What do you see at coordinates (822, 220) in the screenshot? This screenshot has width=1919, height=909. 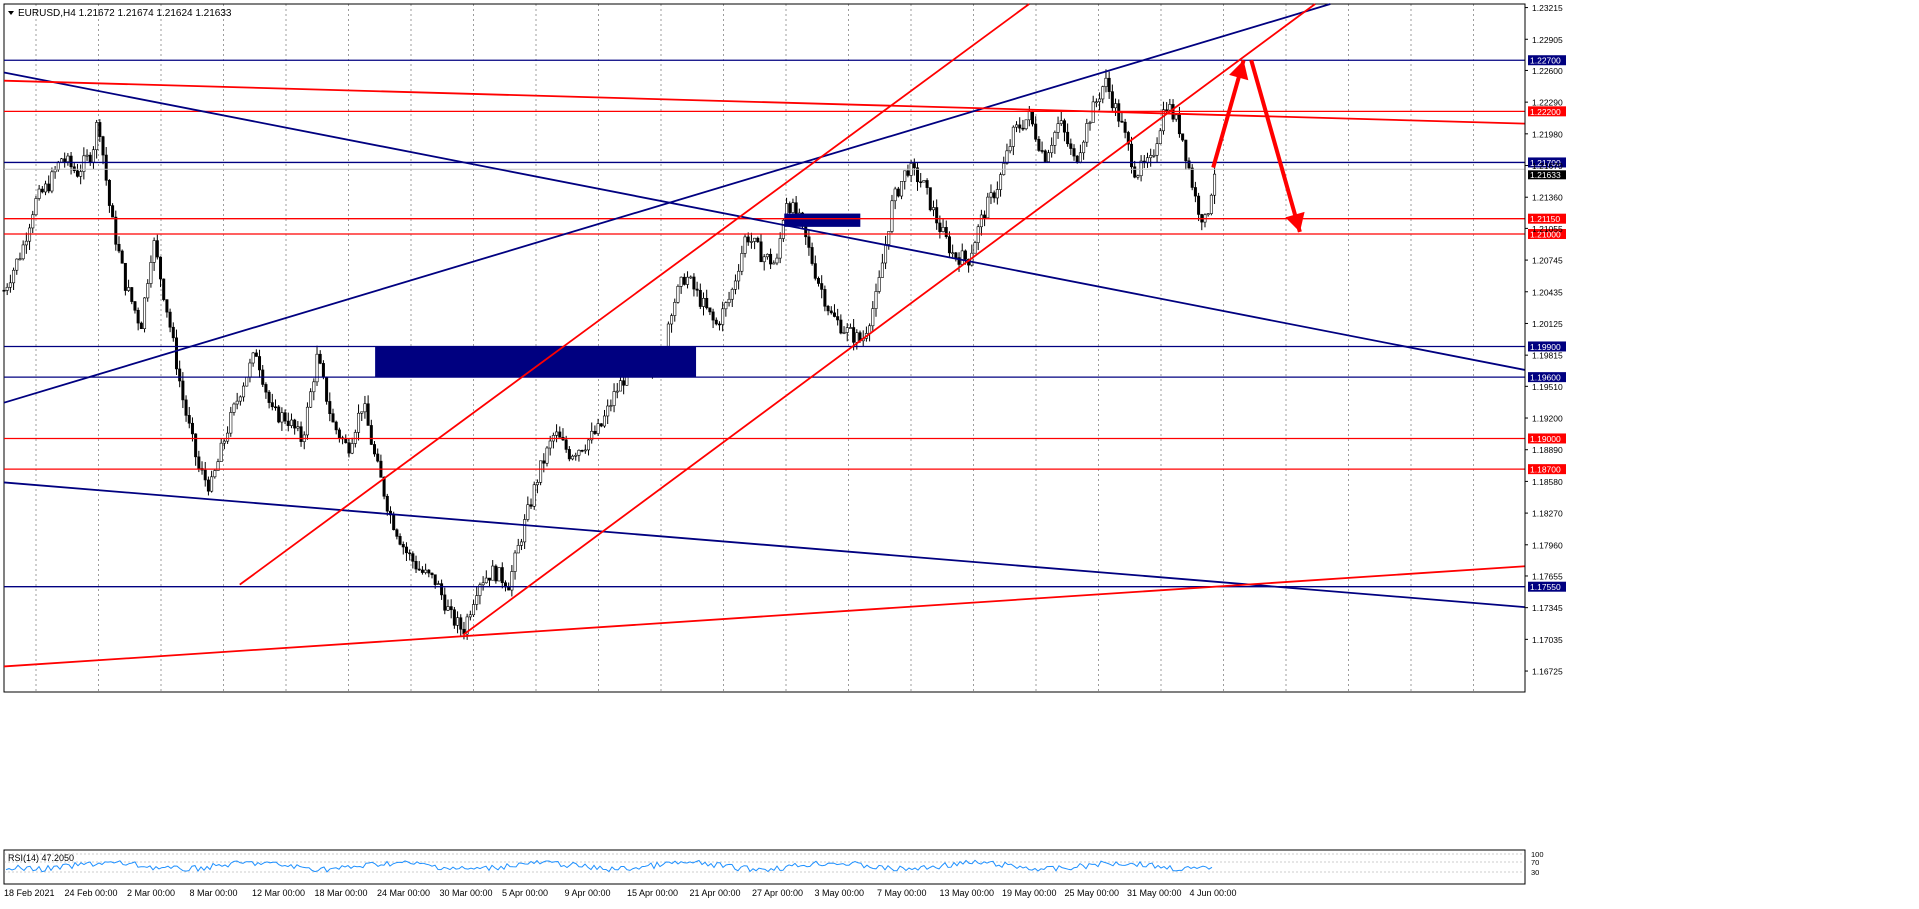 I see `price-zone` at bounding box center [822, 220].